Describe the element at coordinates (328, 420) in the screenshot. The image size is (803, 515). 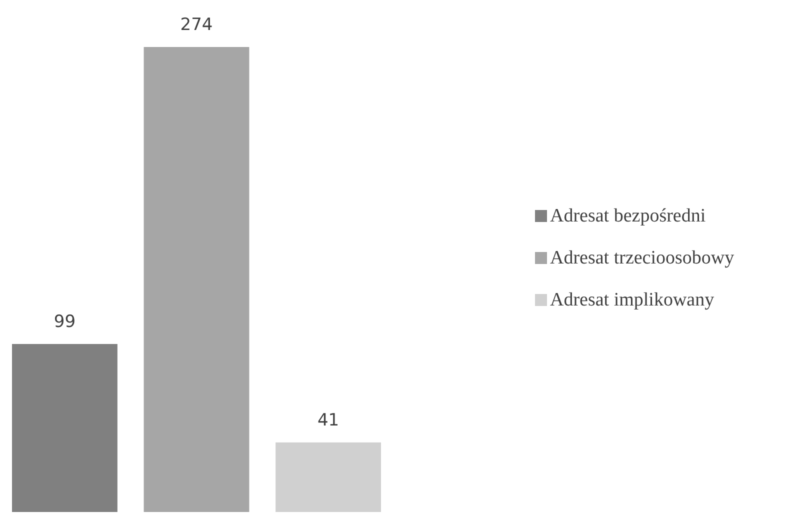
I see `data-label: 41` at that location.